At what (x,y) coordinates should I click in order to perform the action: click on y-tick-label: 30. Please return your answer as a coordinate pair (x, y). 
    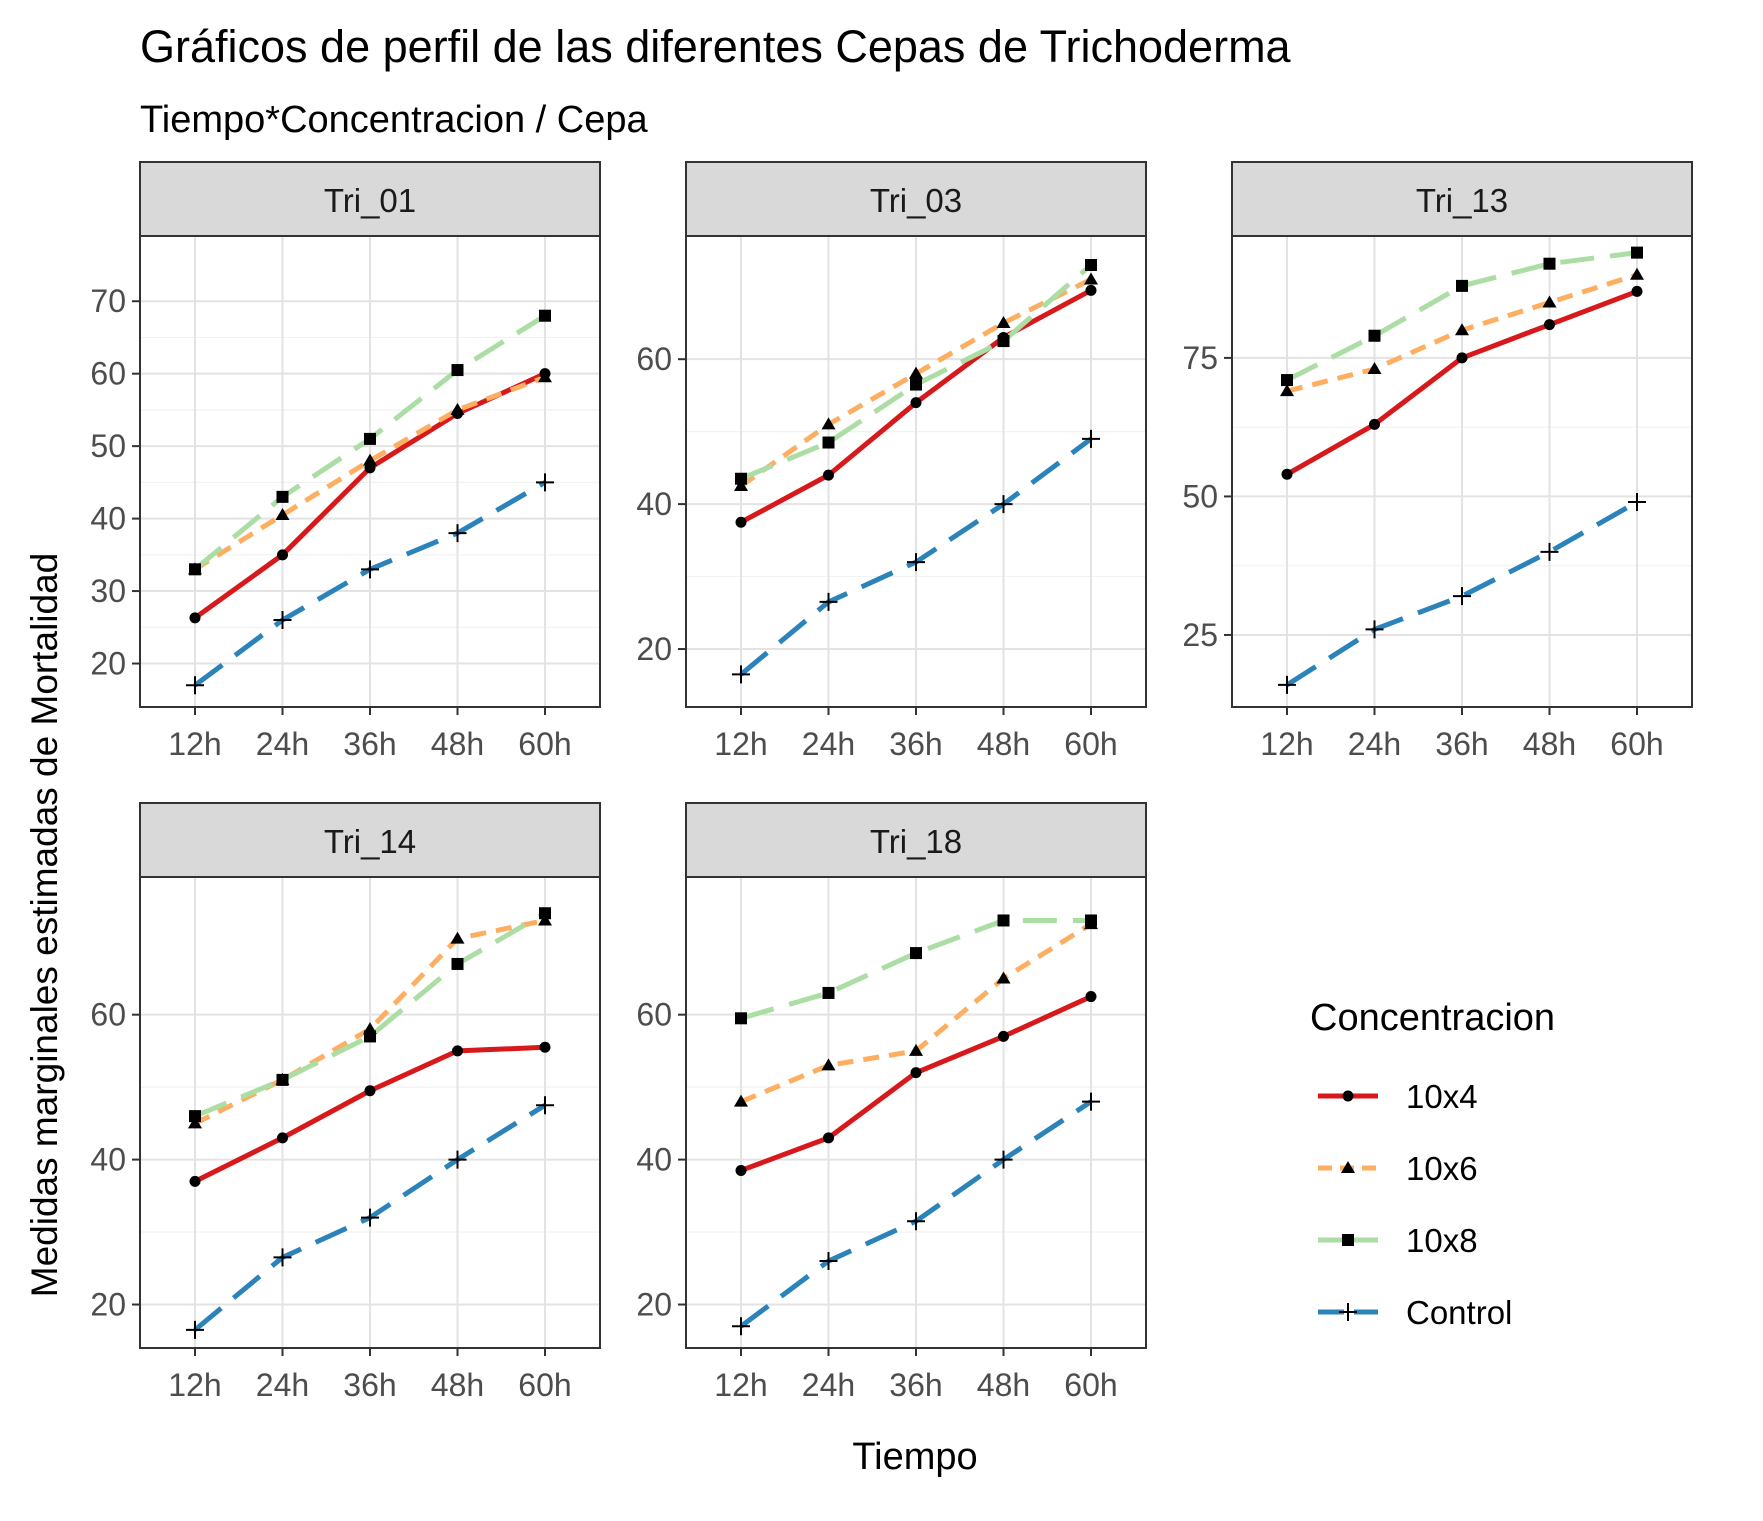
    Looking at the image, I should click on (108, 591).